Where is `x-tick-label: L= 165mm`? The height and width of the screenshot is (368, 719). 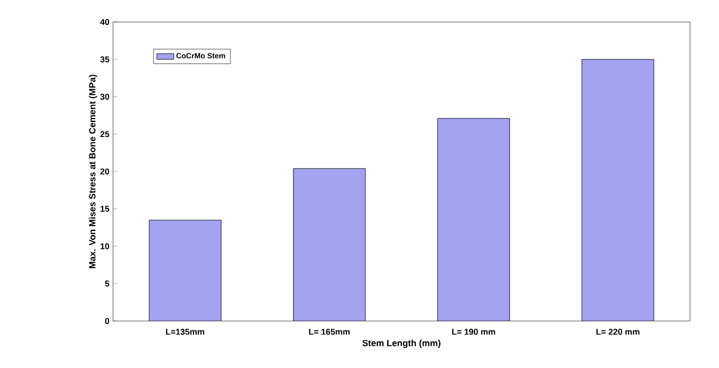
x-tick-label: L= 165mm is located at coordinates (329, 331).